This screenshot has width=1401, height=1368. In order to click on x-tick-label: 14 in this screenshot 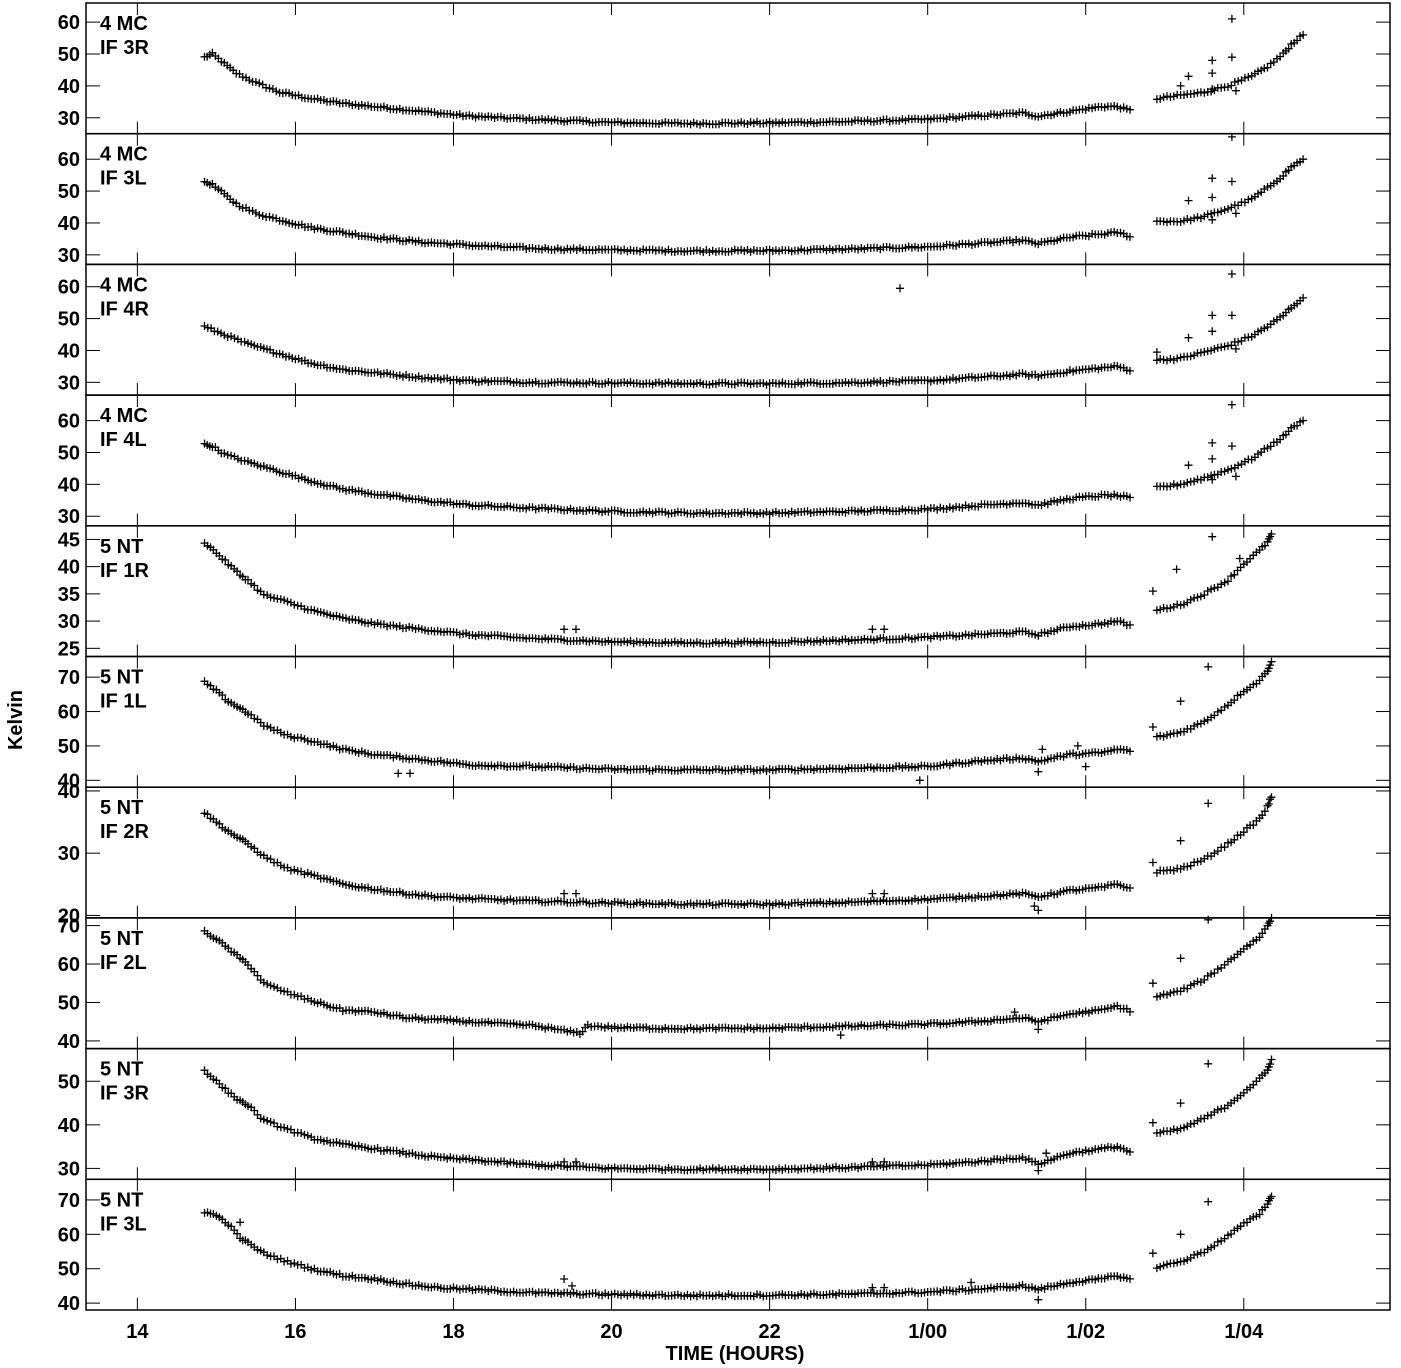, I will do `click(137, 1332)`.